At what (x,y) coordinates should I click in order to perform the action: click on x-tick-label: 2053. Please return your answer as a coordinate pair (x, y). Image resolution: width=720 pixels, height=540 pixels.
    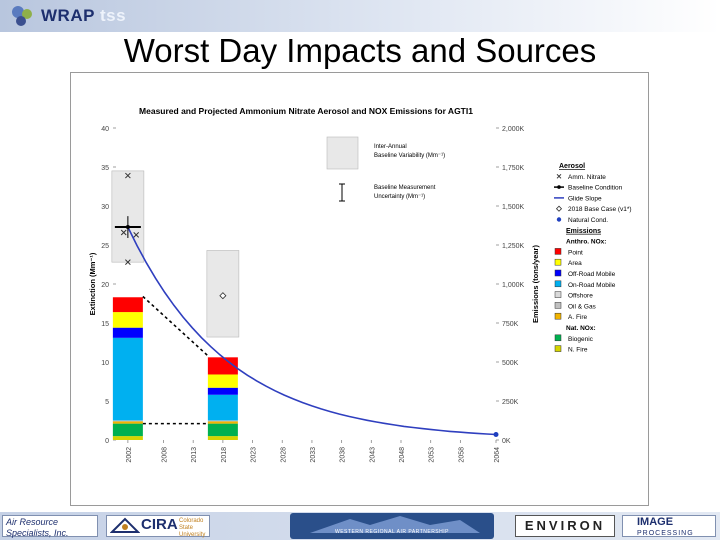
    Looking at the image, I should click on (432, 455).